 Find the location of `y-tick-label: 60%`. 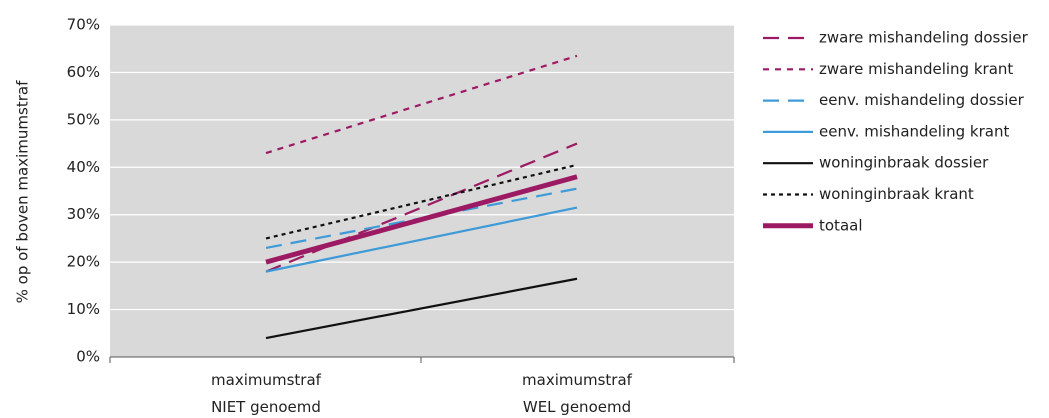

y-tick-label: 60% is located at coordinates (83, 72).